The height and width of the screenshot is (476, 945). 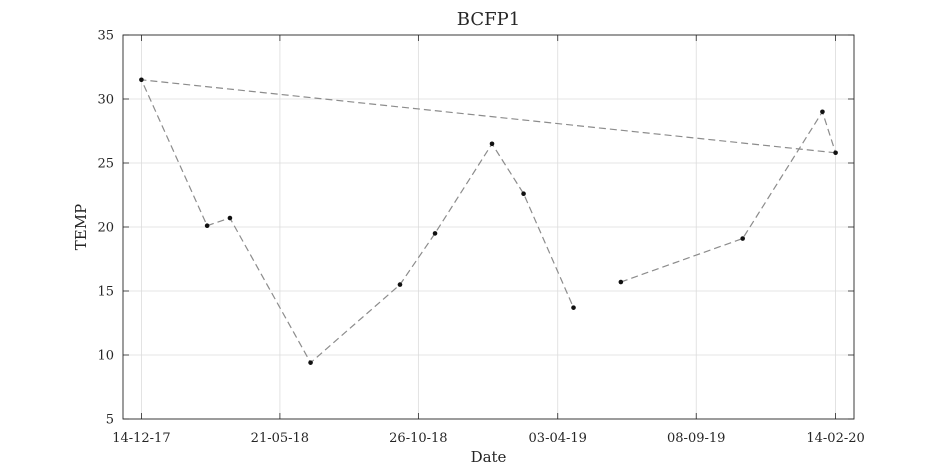 I want to click on y-tick-label: 15, so click(x=105, y=292).